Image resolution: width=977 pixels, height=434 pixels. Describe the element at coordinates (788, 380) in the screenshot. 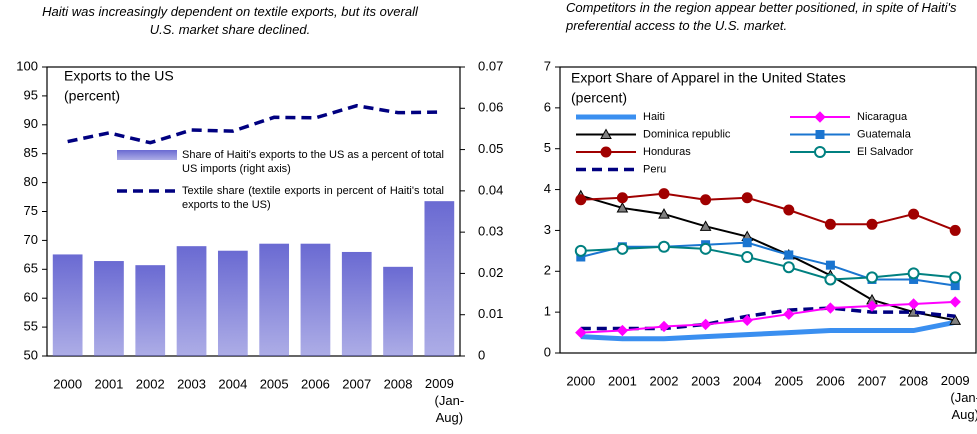

I see `x-tick-label: 2005` at that location.